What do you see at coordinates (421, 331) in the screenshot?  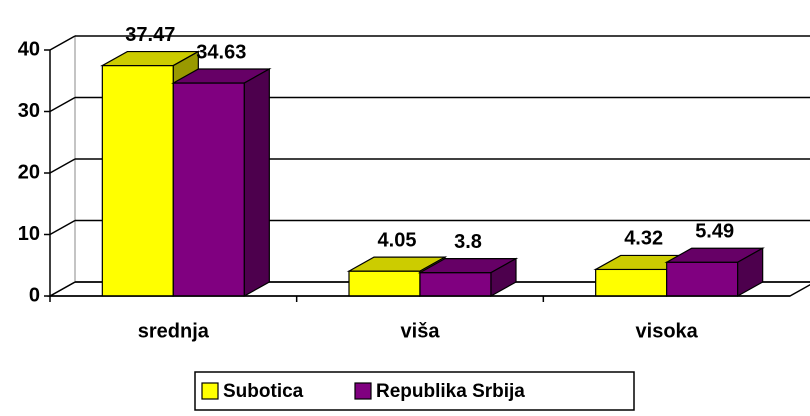 I see `x-tick-label: viša` at bounding box center [421, 331].